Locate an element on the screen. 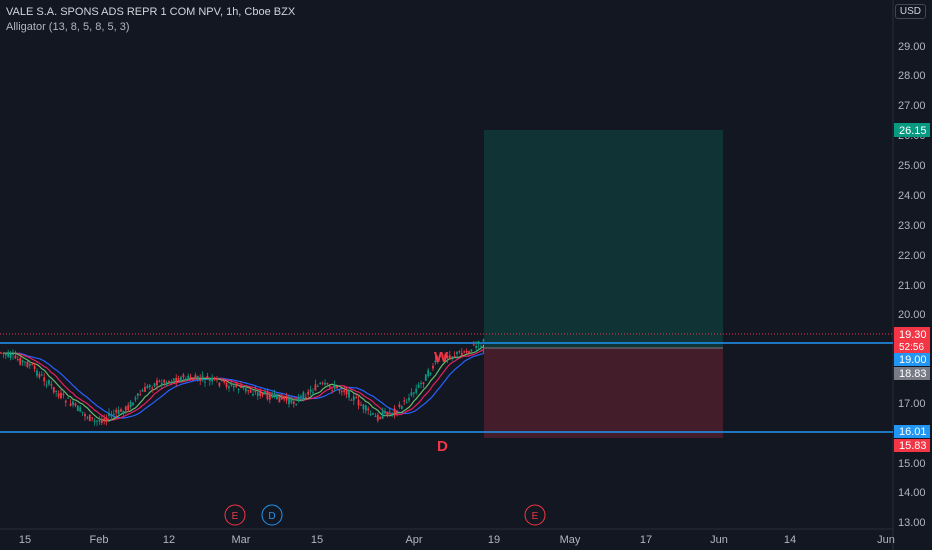 The image size is (932, 550). price-tick: 13.00 is located at coordinates (912, 523).